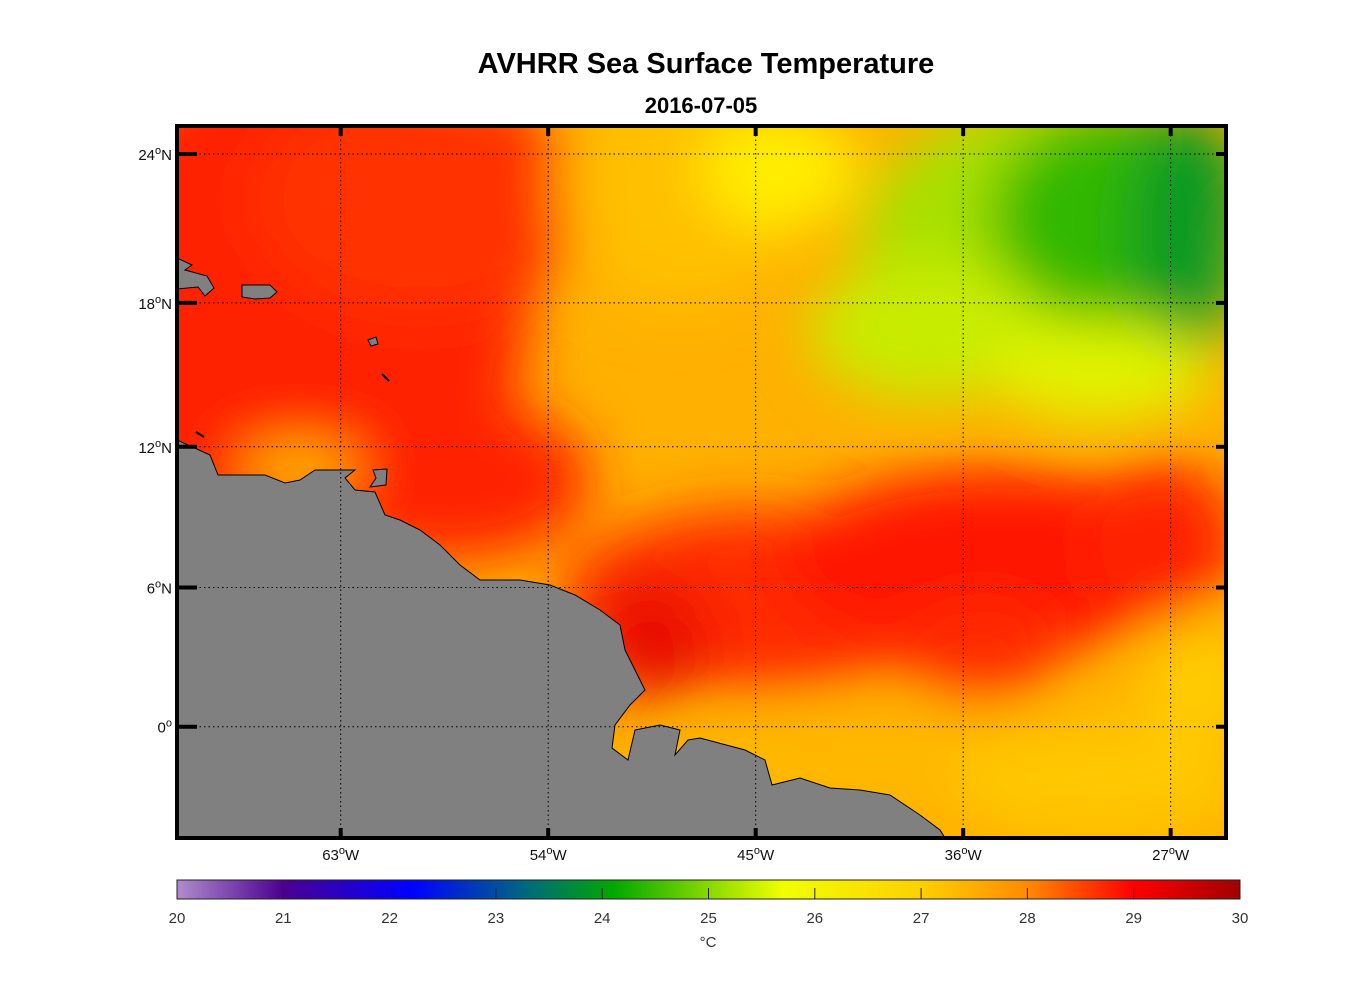 The height and width of the screenshot is (1000, 1356). I want to click on lon-tick-label: 27oW, so click(1171, 854).